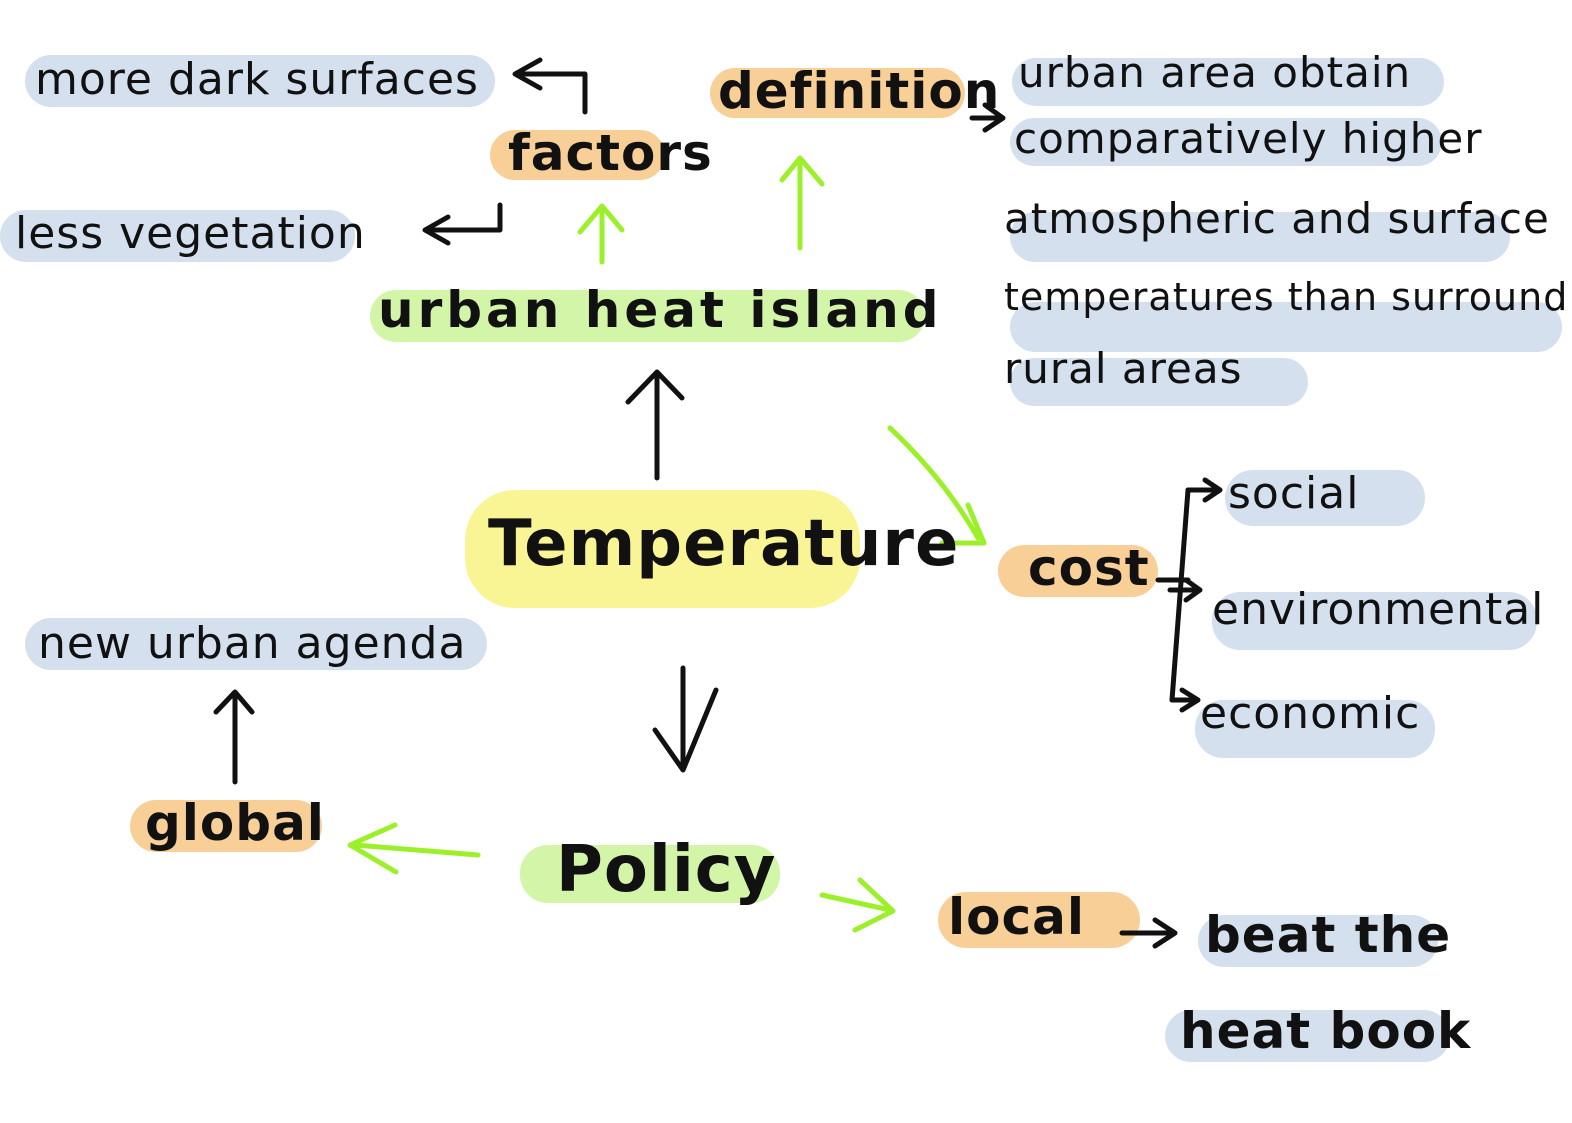  I want to click on highlight-economic, so click(1315, 729).